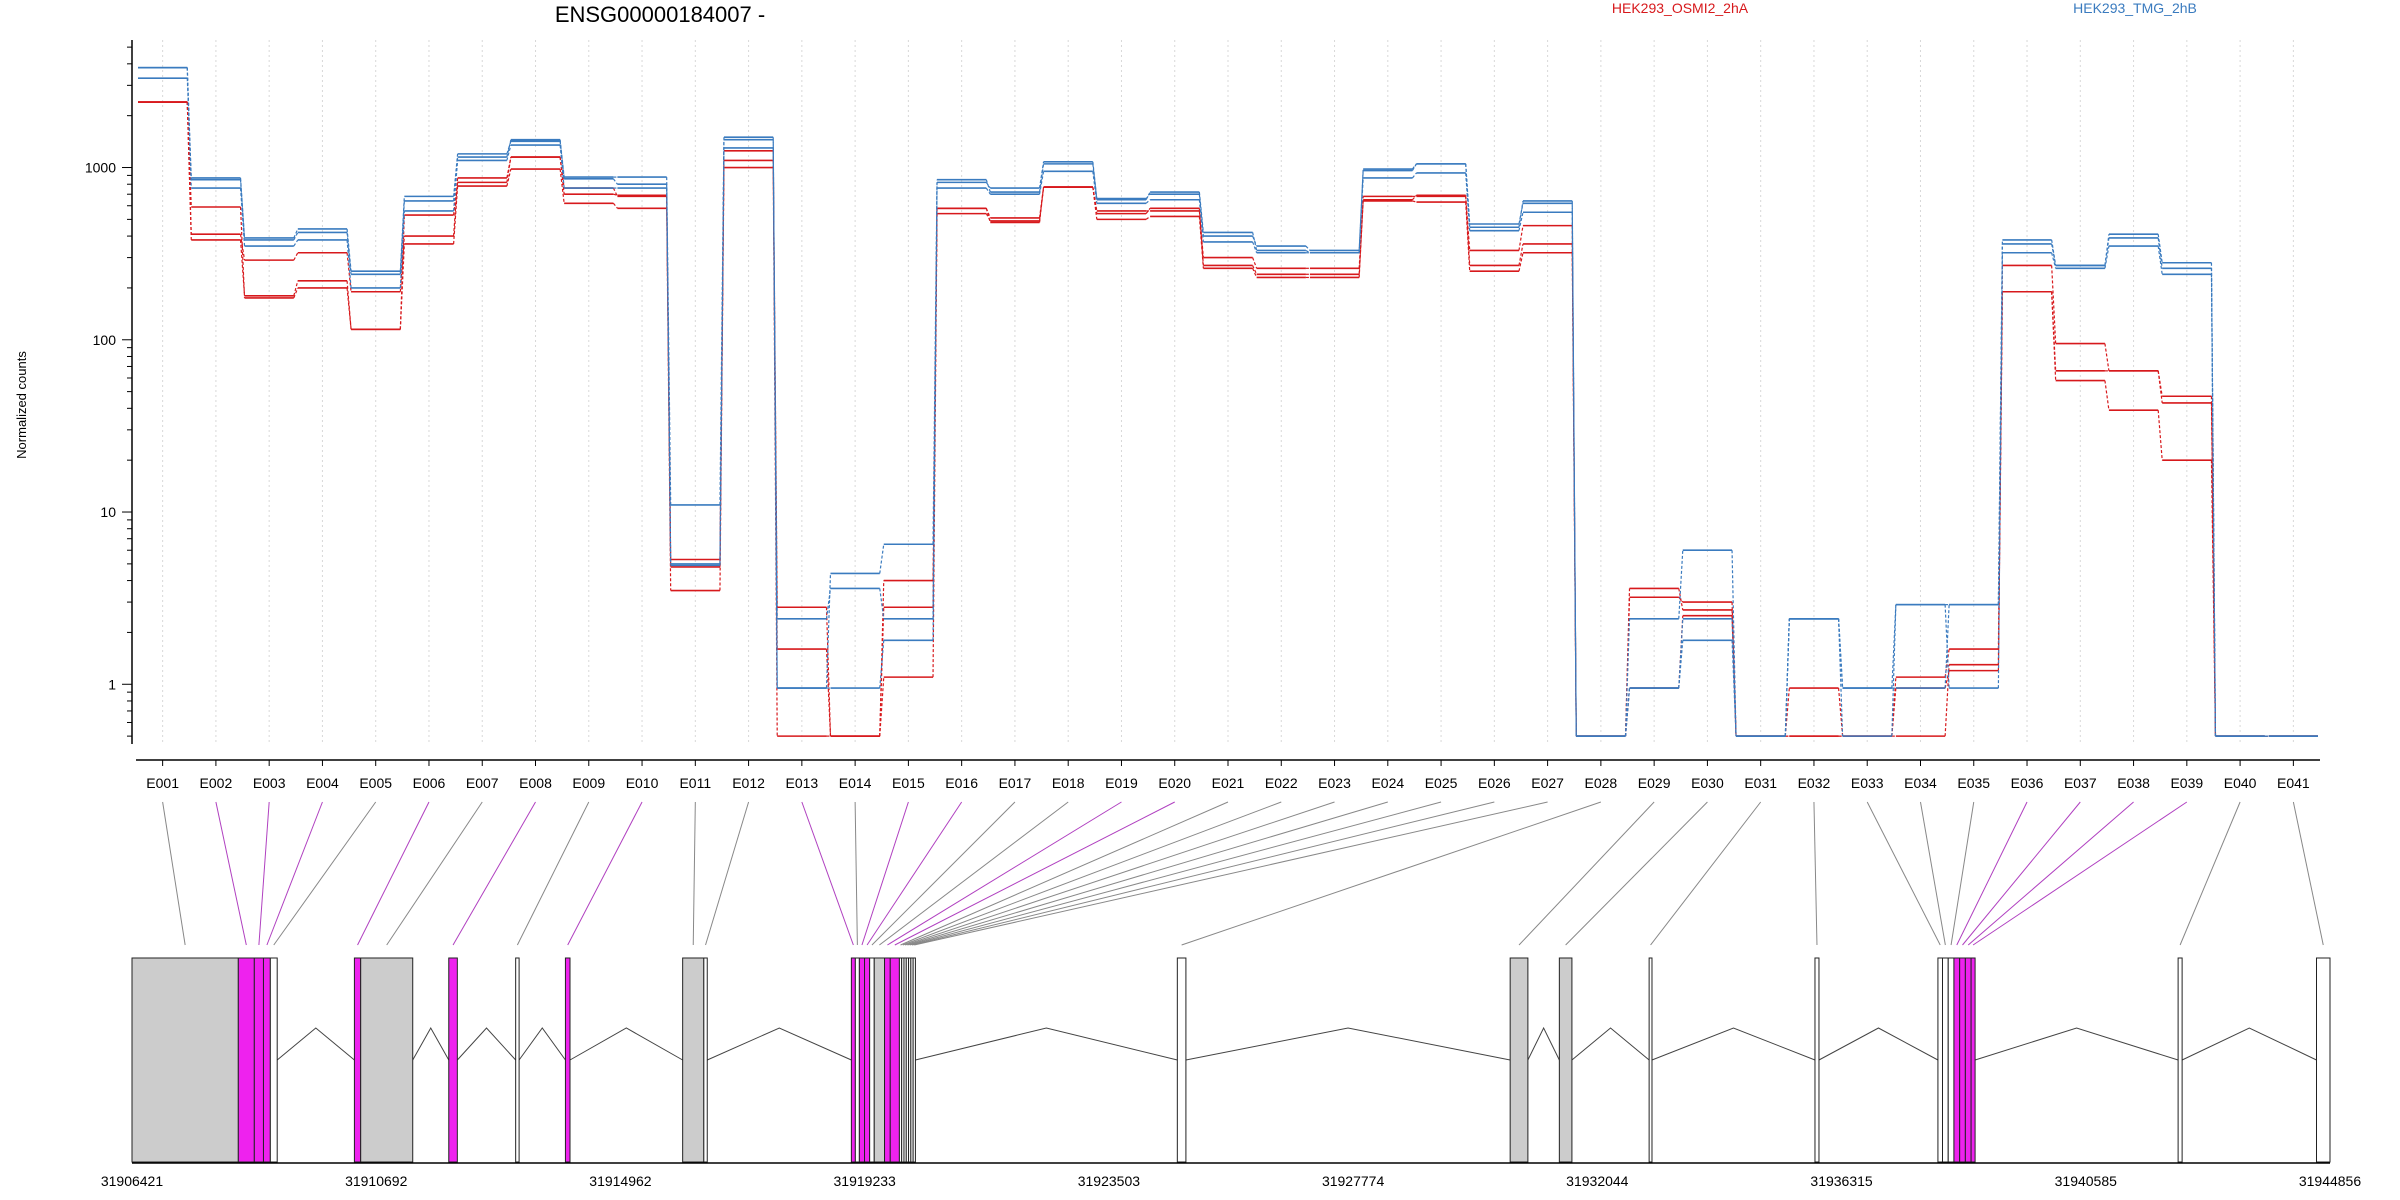  I want to click on x-tick-label-E041: E041, so click(2293, 783).